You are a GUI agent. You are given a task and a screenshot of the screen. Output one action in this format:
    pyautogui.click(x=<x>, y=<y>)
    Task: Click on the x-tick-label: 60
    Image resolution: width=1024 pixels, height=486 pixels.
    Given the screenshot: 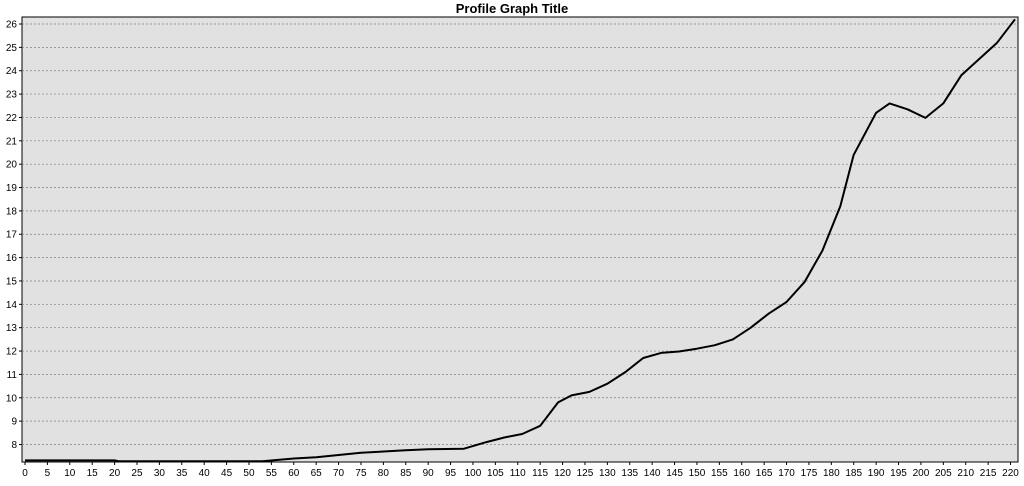 What is the action you would take?
    pyautogui.click(x=294, y=473)
    